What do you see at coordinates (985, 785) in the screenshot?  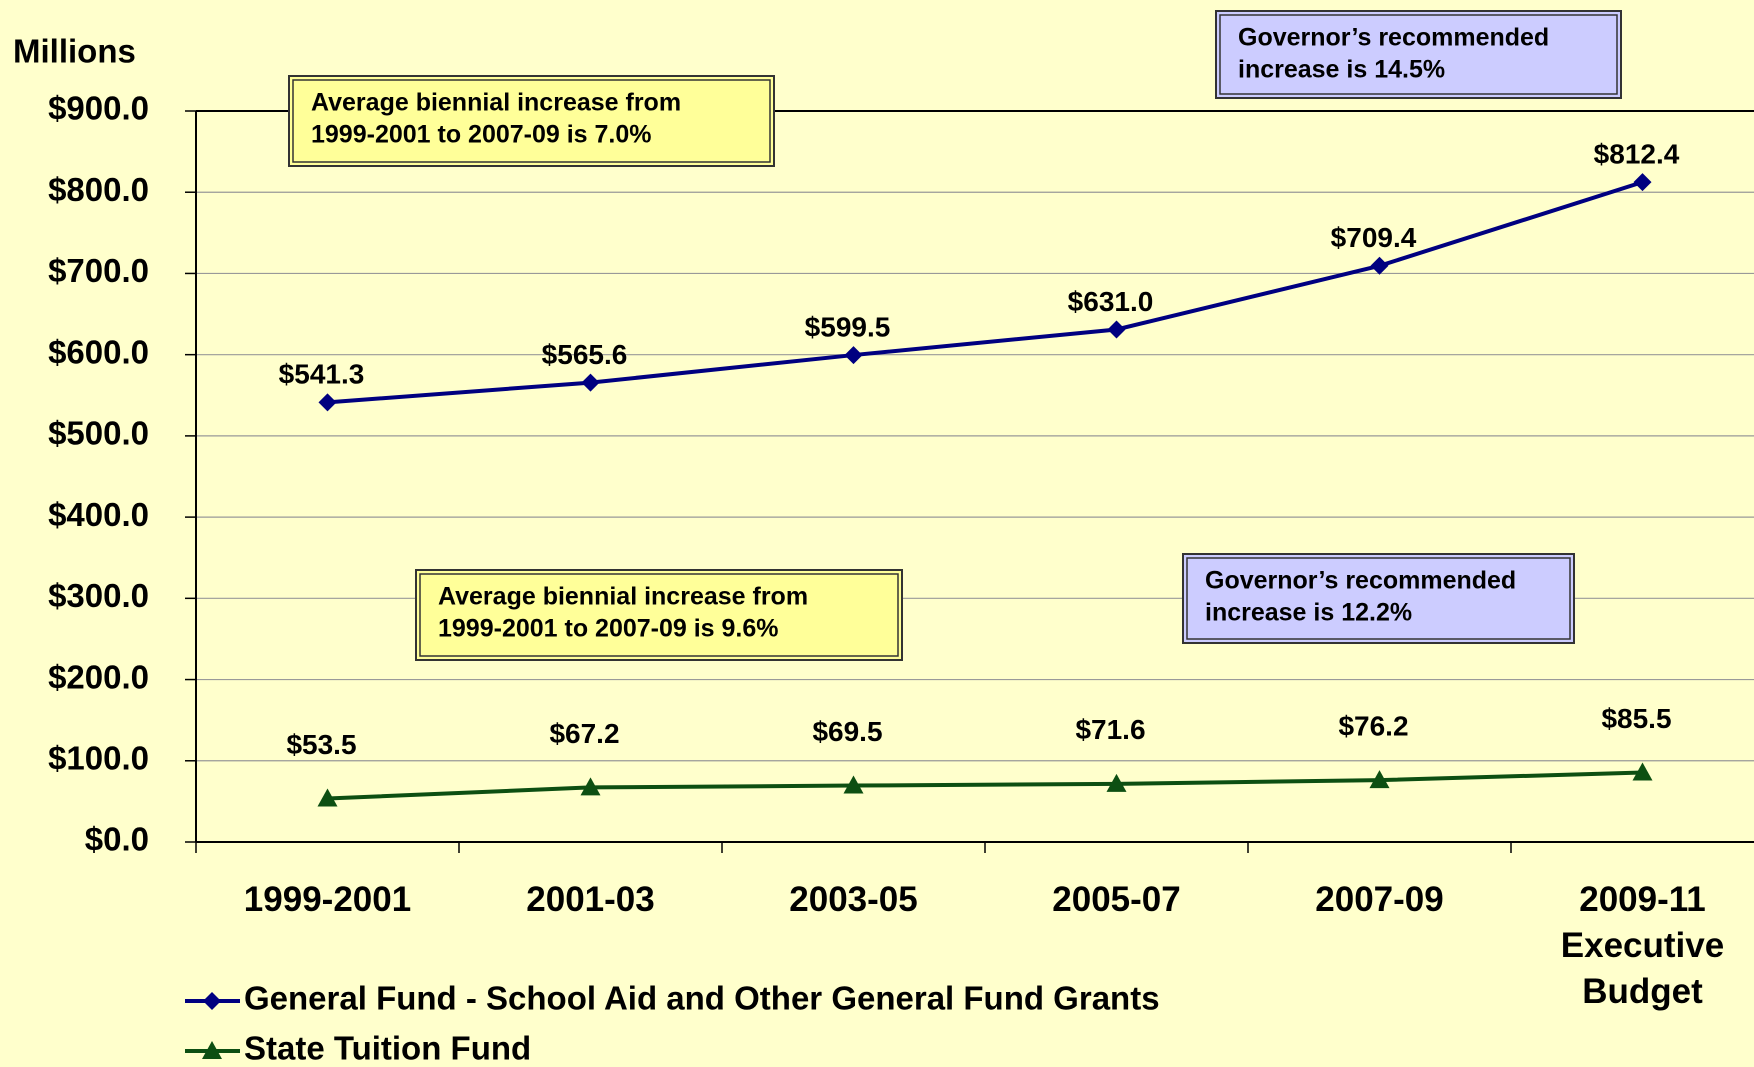 I see `line` at bounding box center [985, 785].